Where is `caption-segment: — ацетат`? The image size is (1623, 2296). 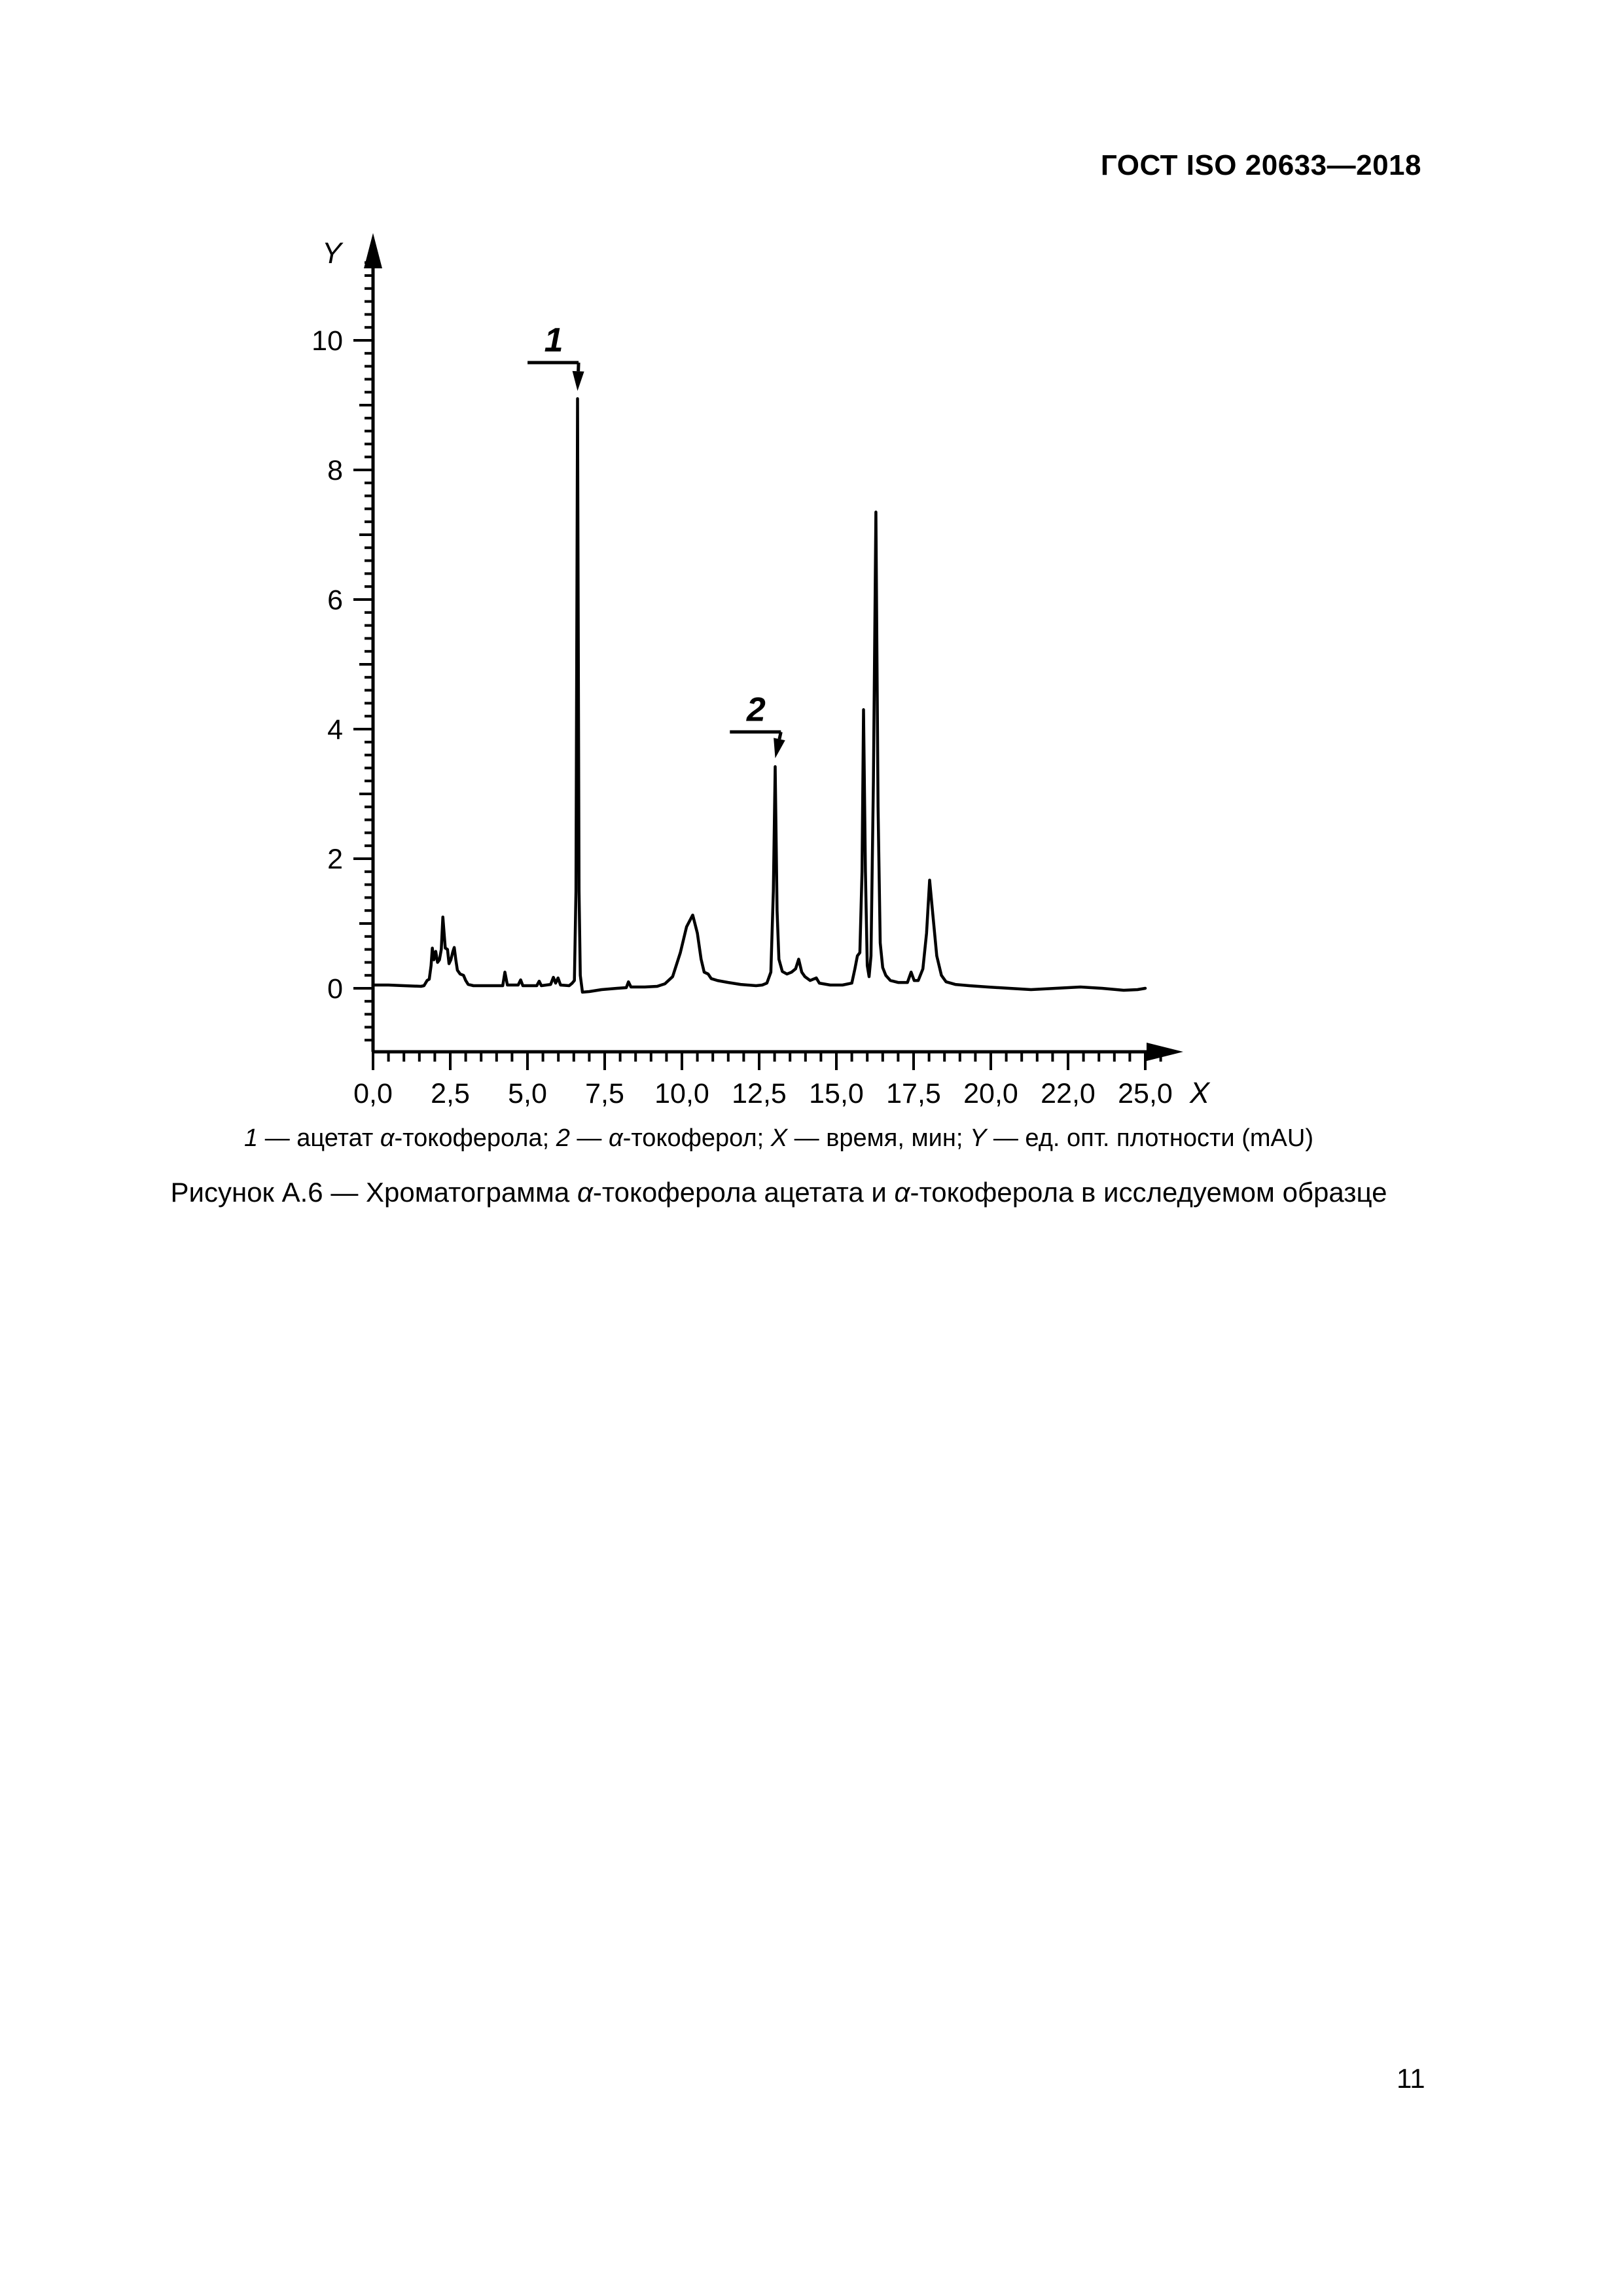
caption-segment: — ацетат is located at coordinates (319, 1138).